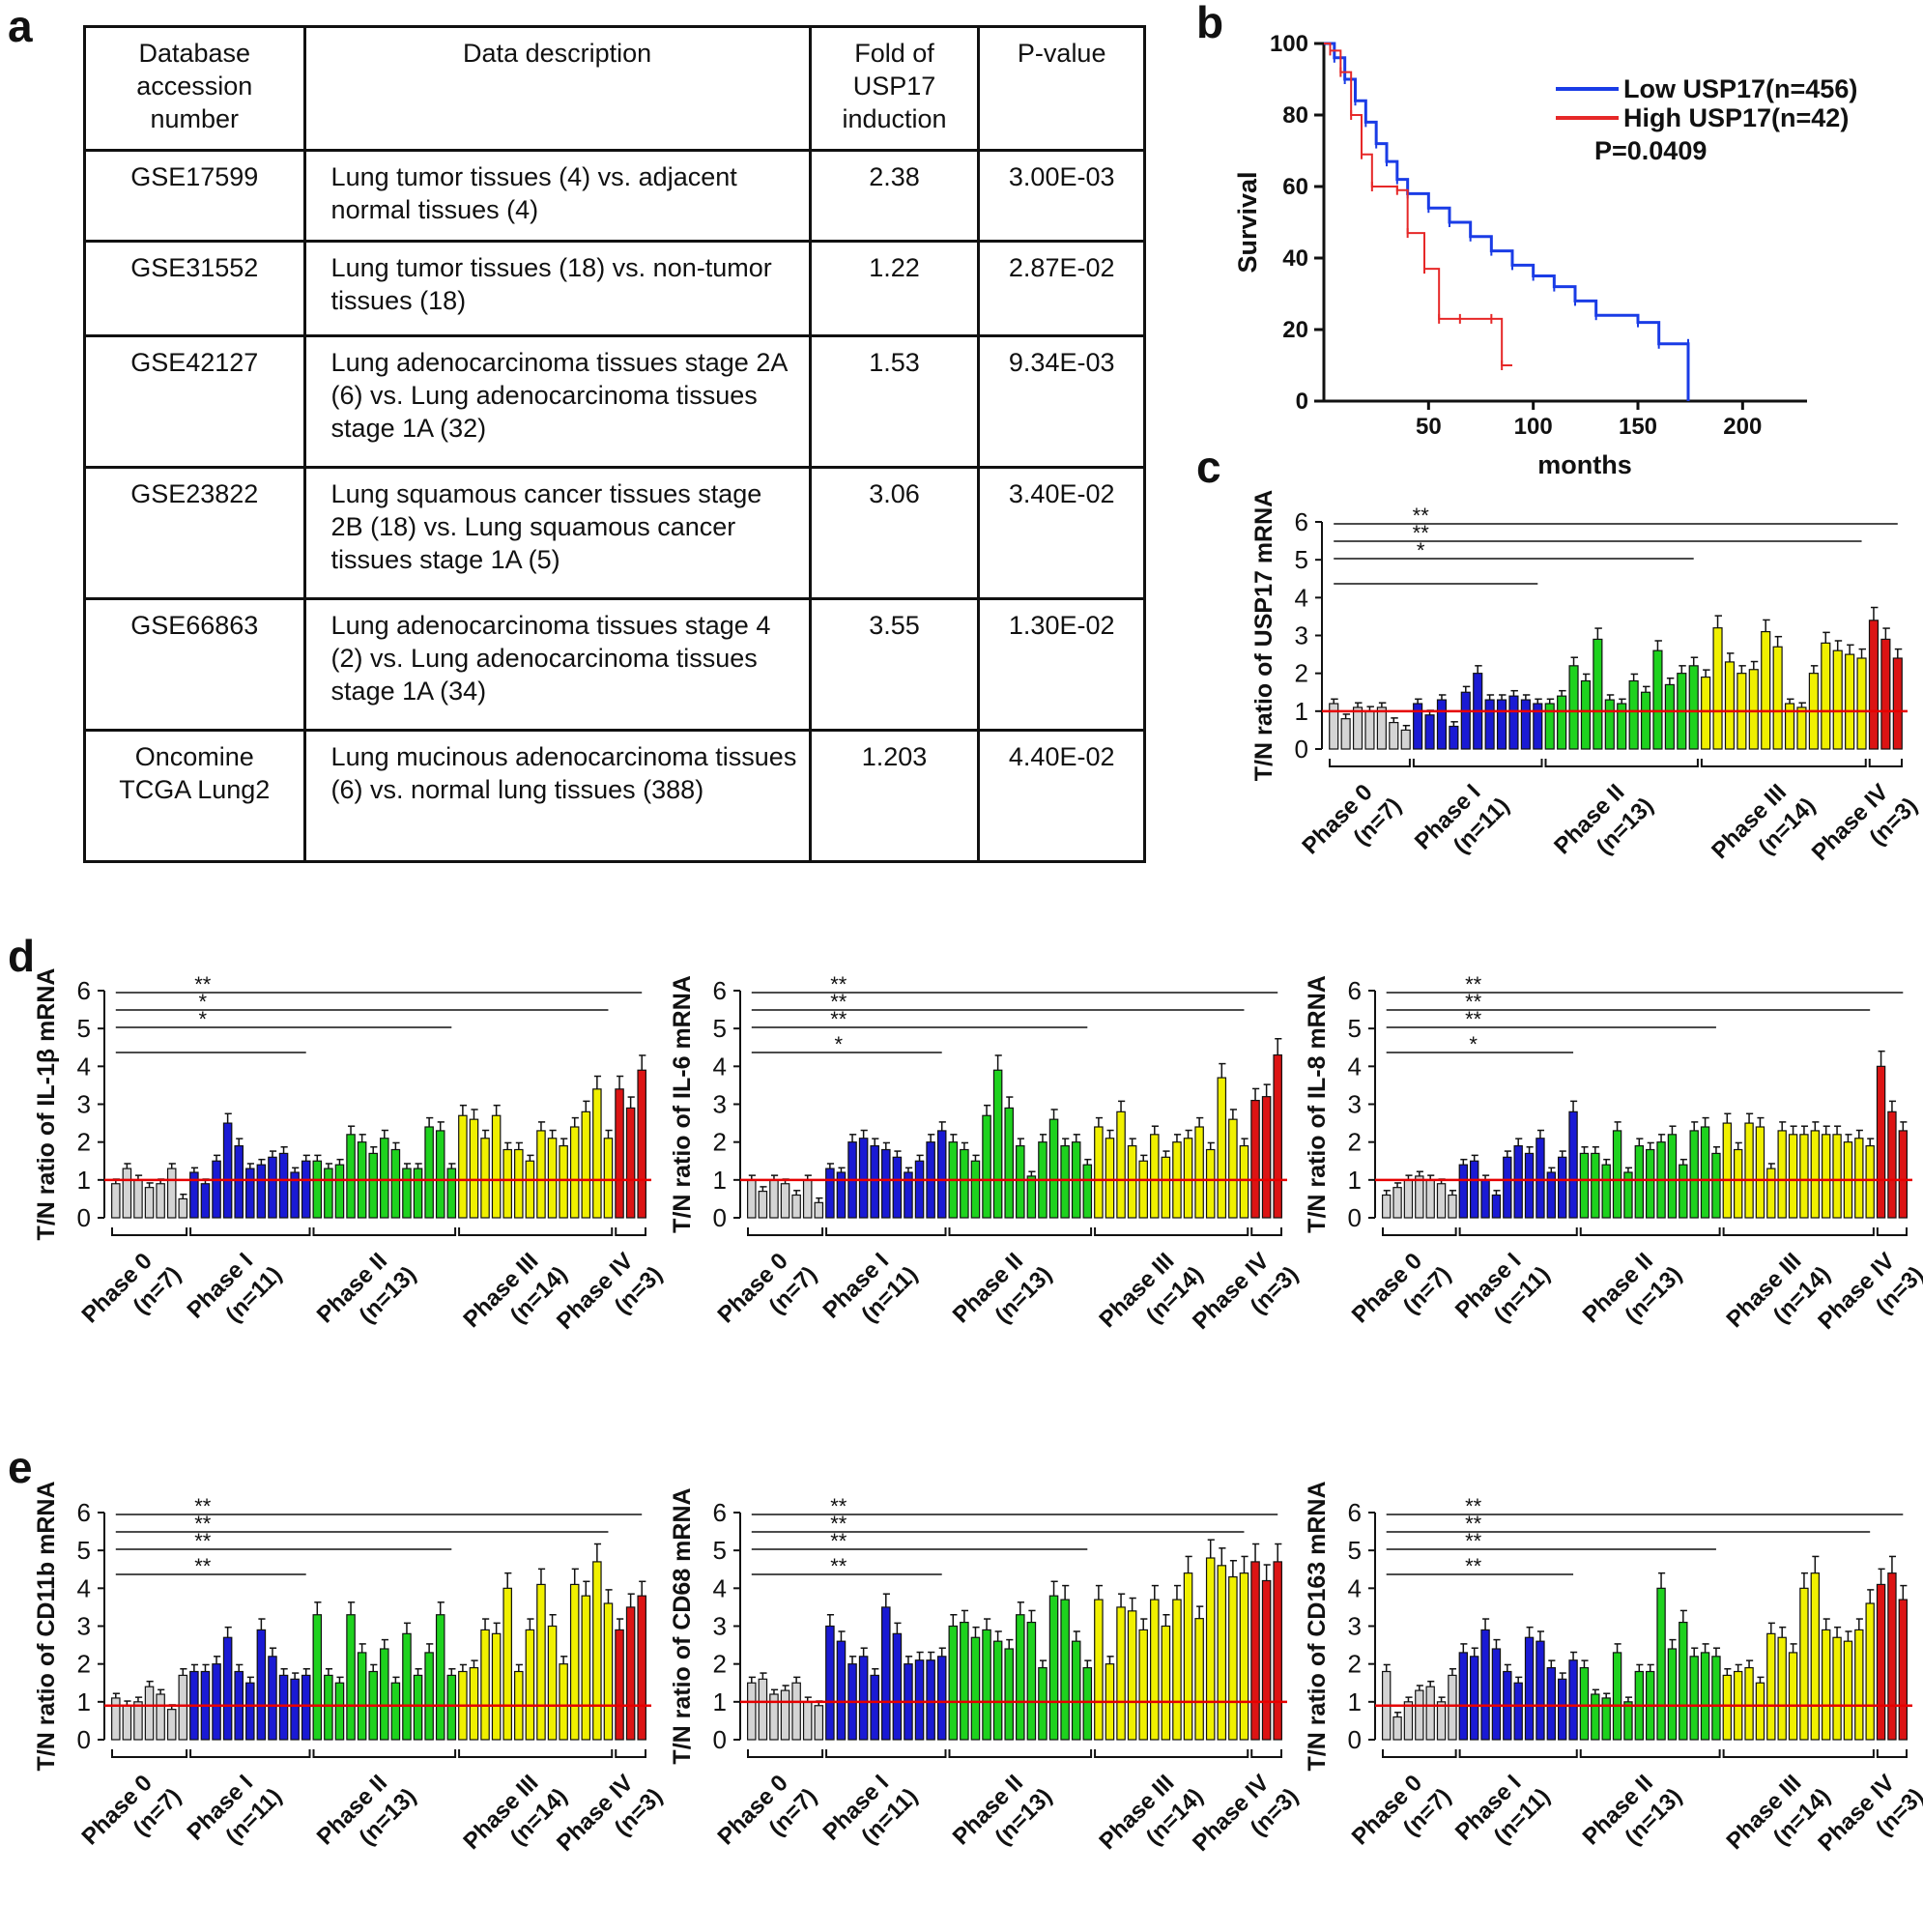  I want to click on y-axis-title: T/N ratio of CD11b mRNA, so click(46, 1626).